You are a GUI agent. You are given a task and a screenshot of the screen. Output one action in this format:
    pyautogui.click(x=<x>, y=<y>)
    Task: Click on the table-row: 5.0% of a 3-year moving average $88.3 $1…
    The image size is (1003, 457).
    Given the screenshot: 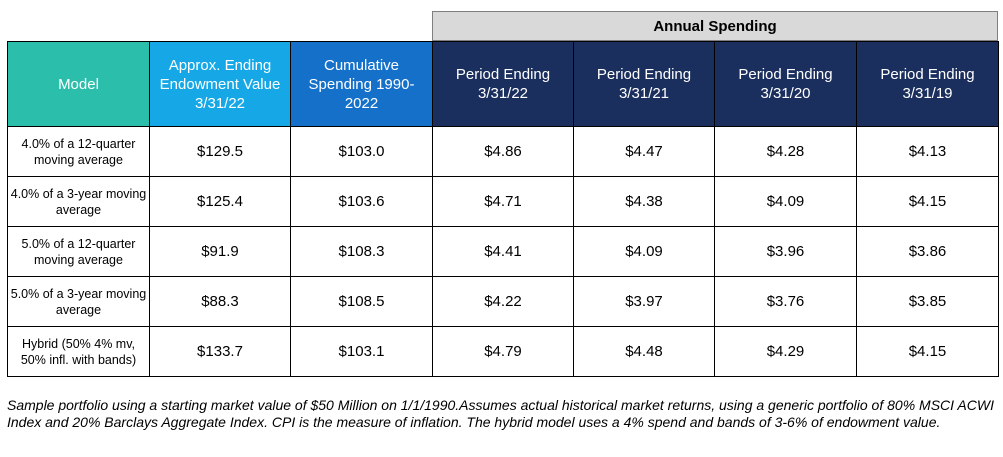 What is the action you would take?
    pyautogui.click(x=503, y=301)
    